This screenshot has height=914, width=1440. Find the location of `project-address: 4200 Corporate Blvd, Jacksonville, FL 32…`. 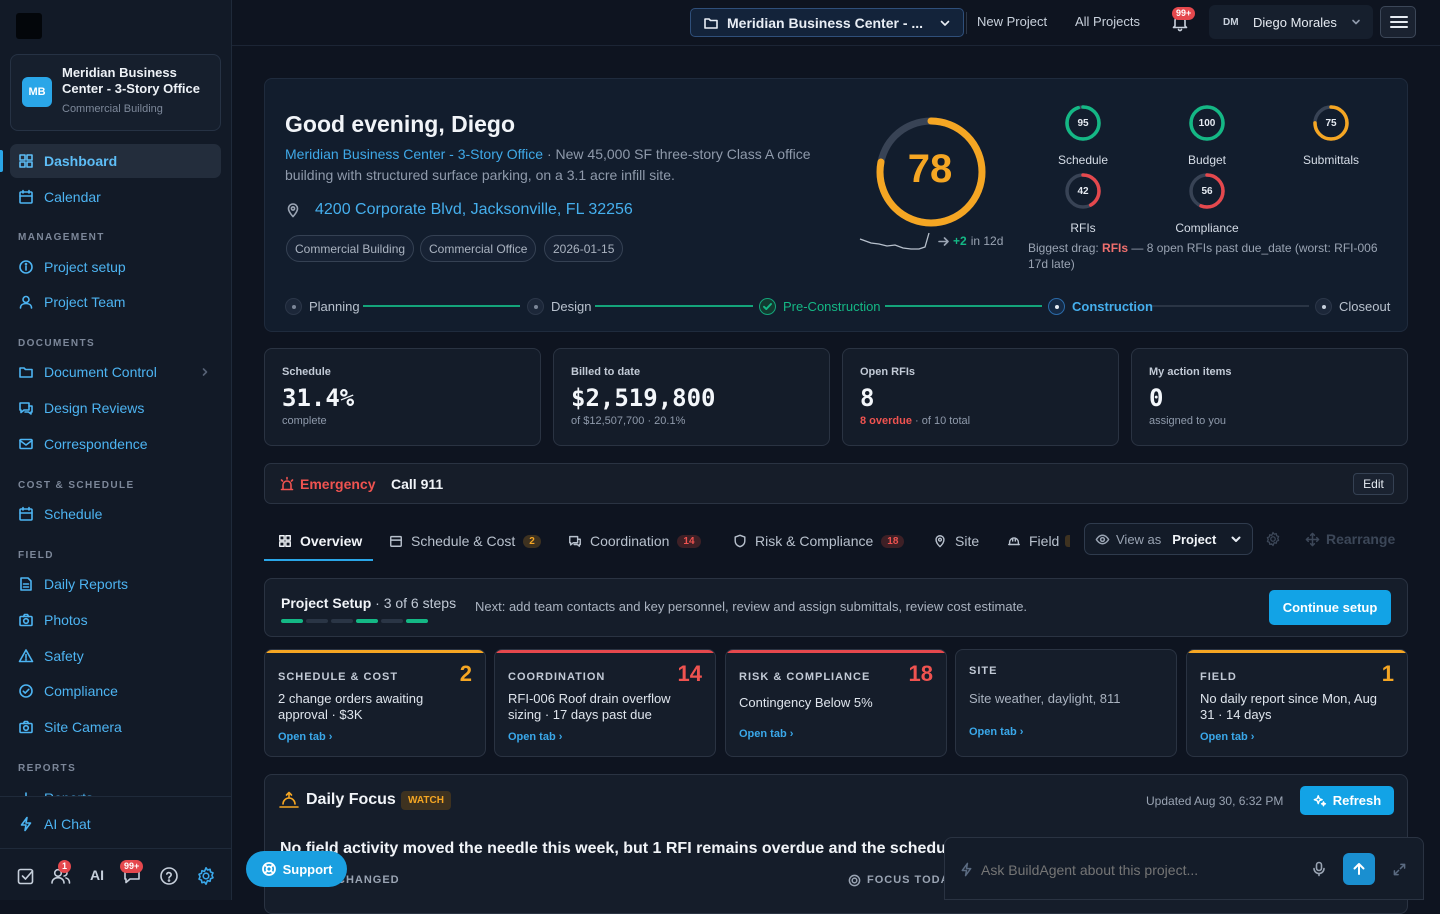

project-address: 4200 Corporate Blvd, Jacksonville, FL 32… is located at coordinates (459, 210).